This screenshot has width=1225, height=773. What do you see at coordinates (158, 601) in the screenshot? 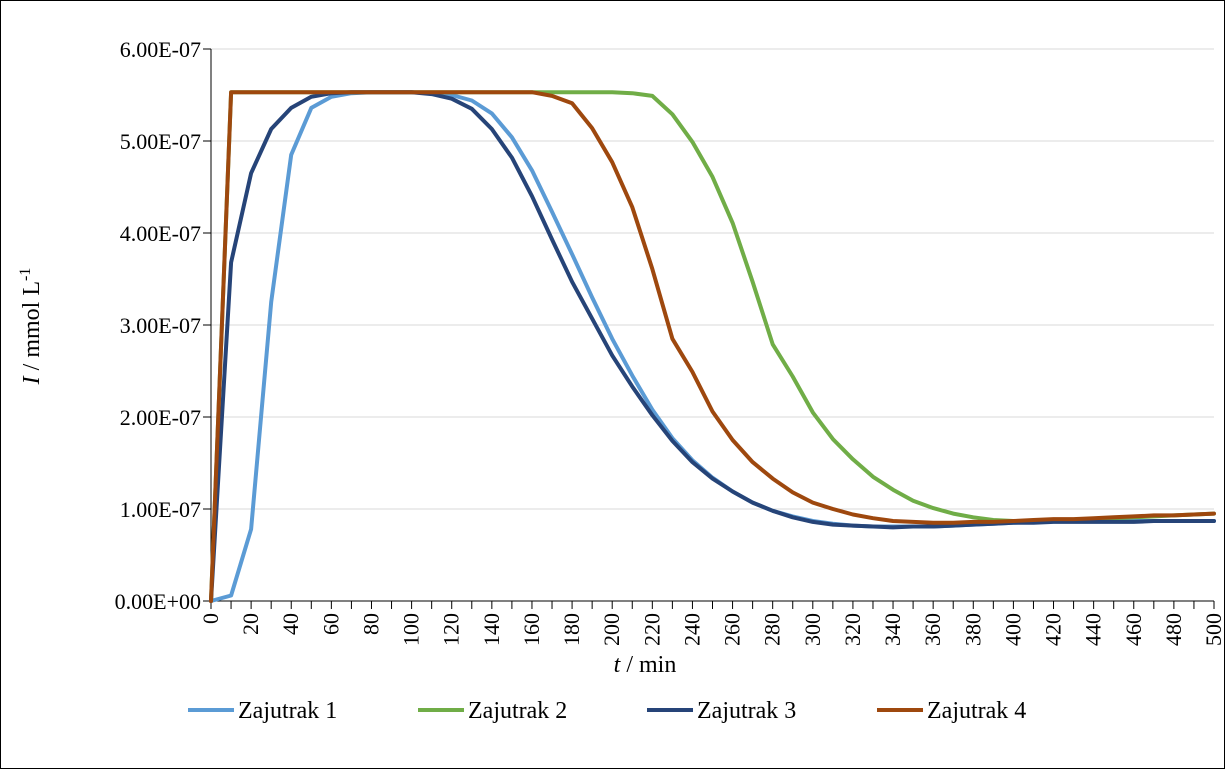
I see `y-tick-label: 0.00E+00` at bounding box center [158, 601].